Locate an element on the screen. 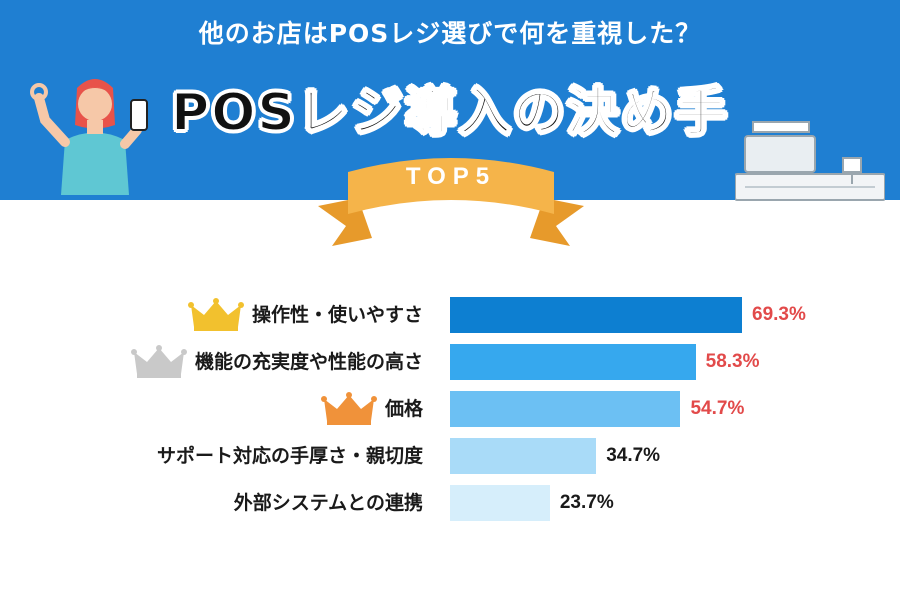 The image size is (900, 600). crown-bronze-icon is located at coordinates (349, 409).